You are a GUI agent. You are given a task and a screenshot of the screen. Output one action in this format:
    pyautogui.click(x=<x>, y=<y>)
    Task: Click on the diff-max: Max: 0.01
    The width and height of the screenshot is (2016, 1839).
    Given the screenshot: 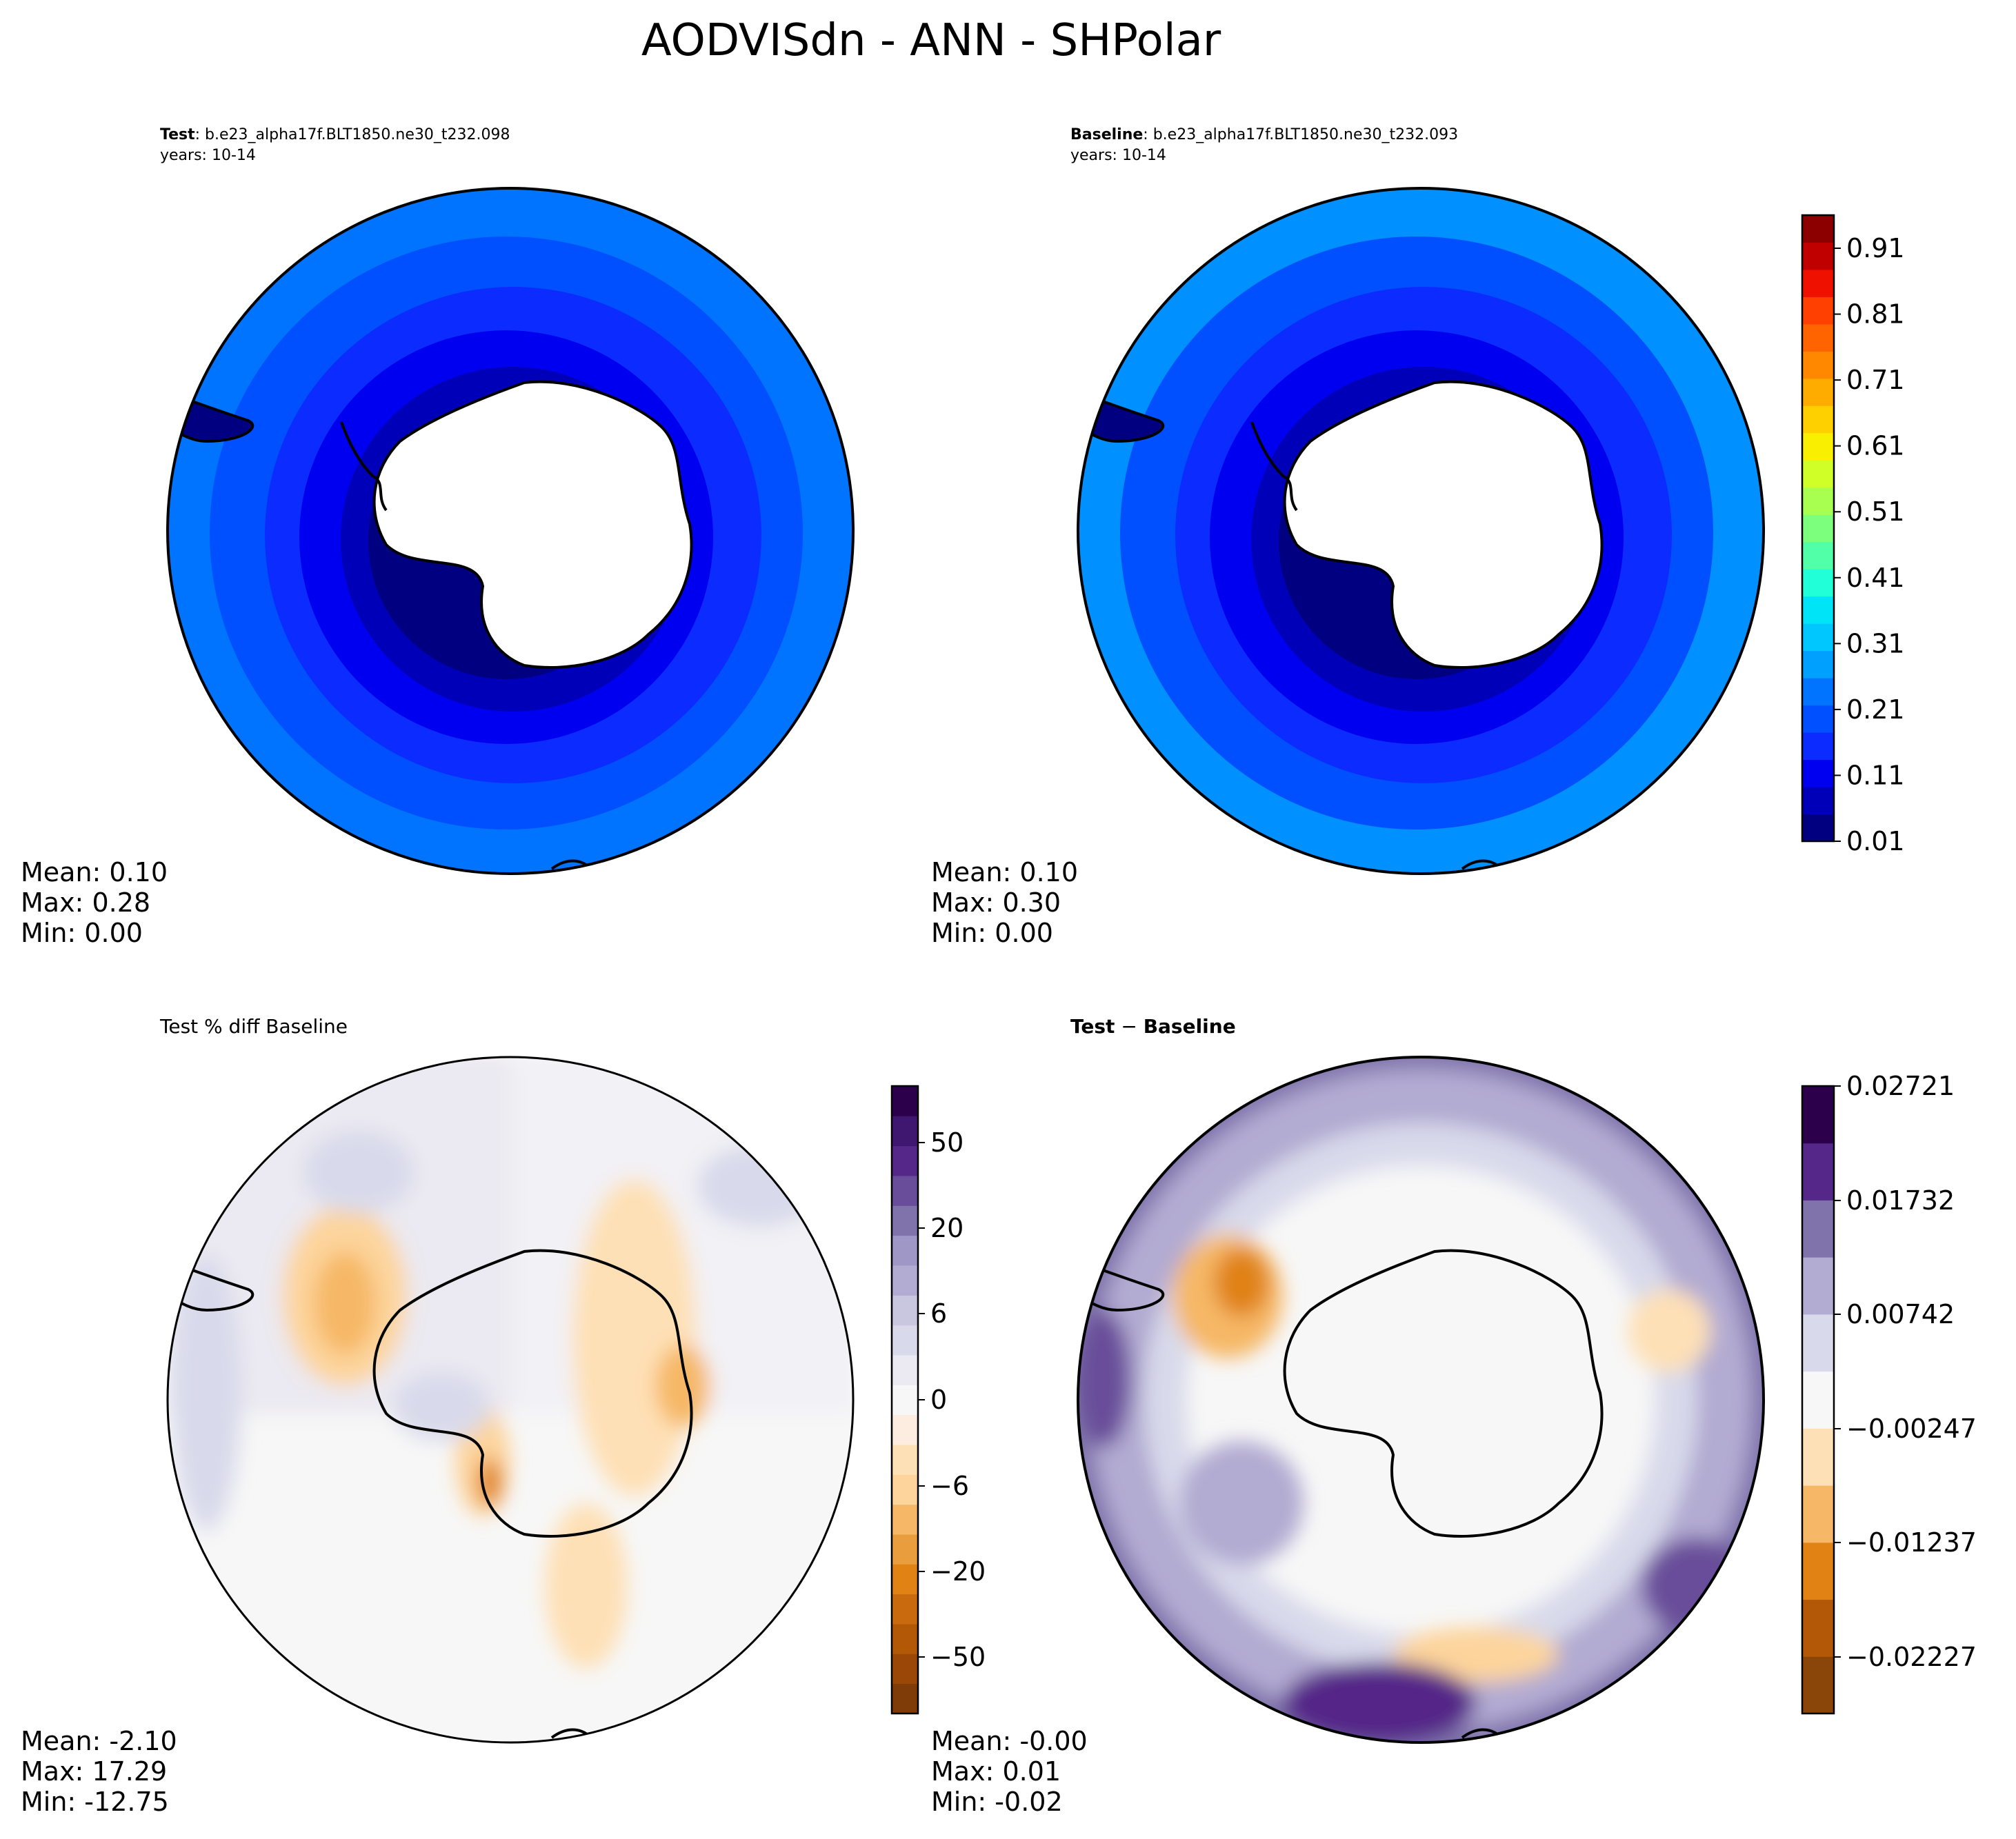 What is the action you would take?
    pyautogui.click(x=996, y=1772)
    